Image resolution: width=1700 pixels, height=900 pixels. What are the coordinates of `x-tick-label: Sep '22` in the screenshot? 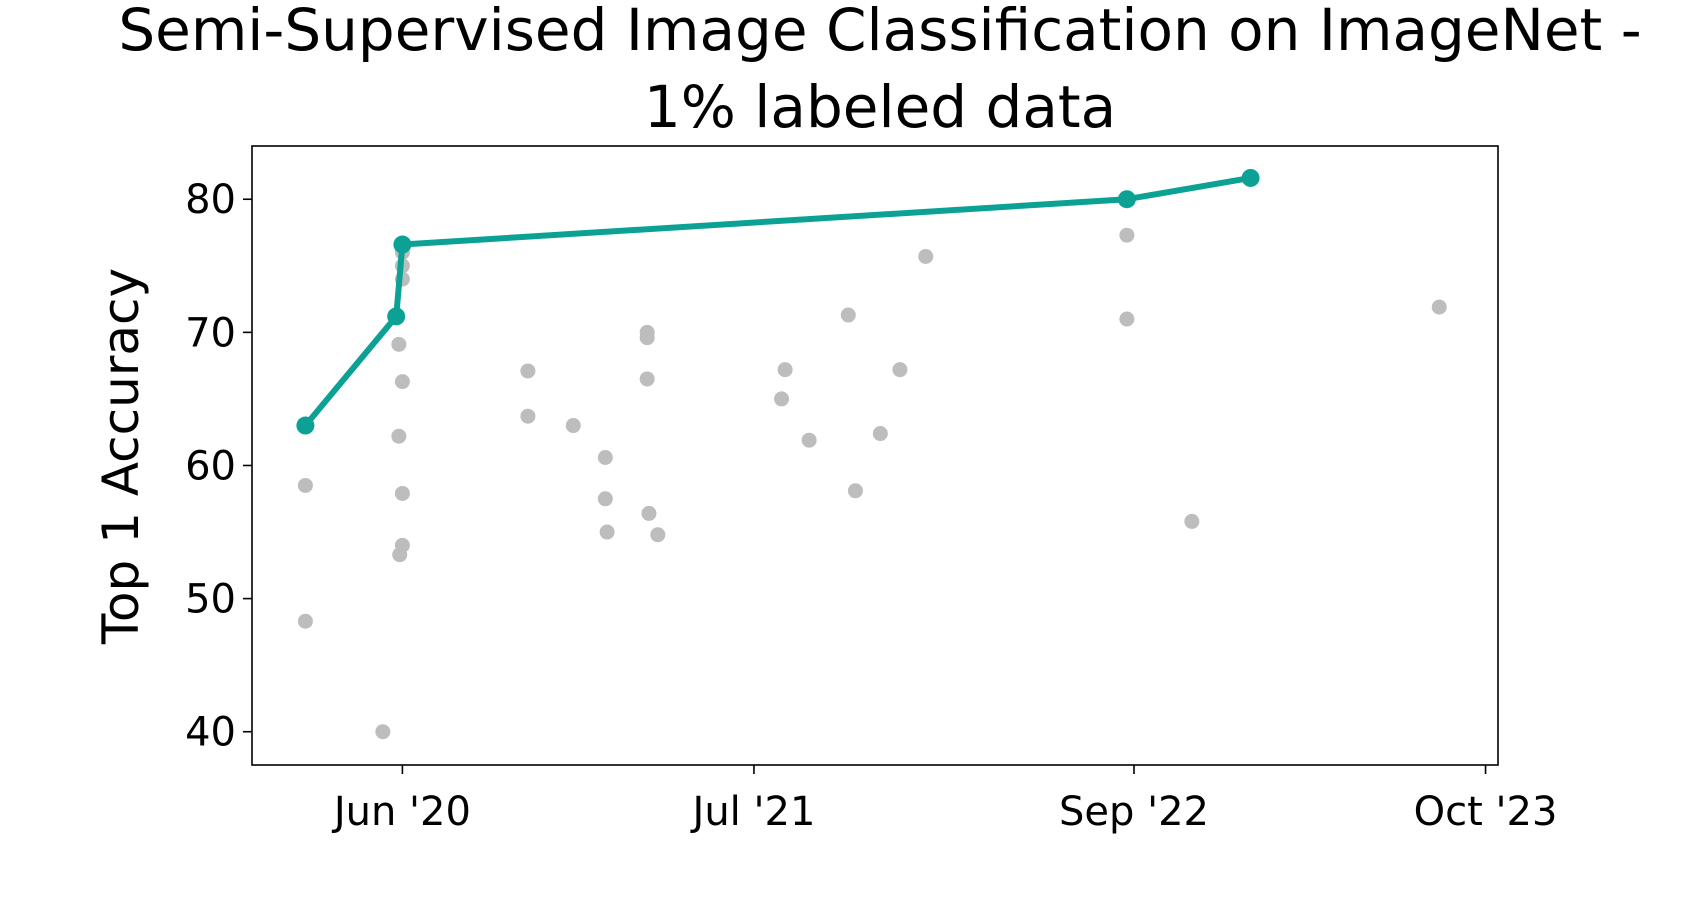 It's located at (1134, 812).